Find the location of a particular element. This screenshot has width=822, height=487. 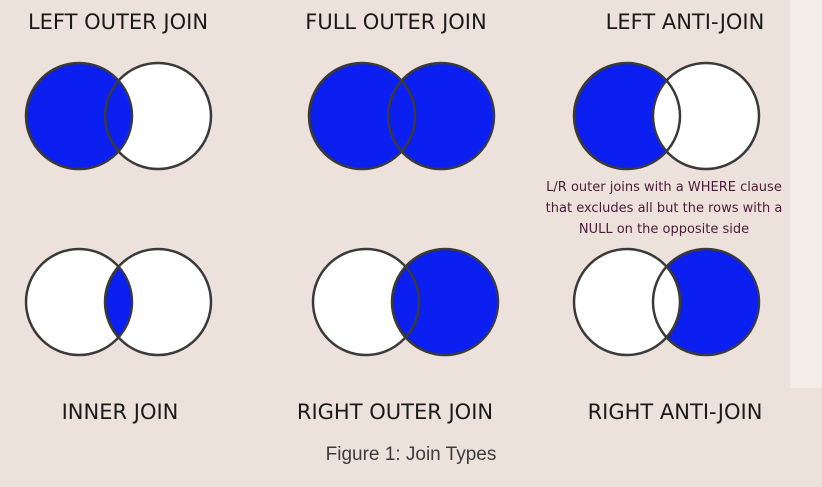

note-line: L/R outer joins with a WHERE clause is located at coordinates (664, 187).